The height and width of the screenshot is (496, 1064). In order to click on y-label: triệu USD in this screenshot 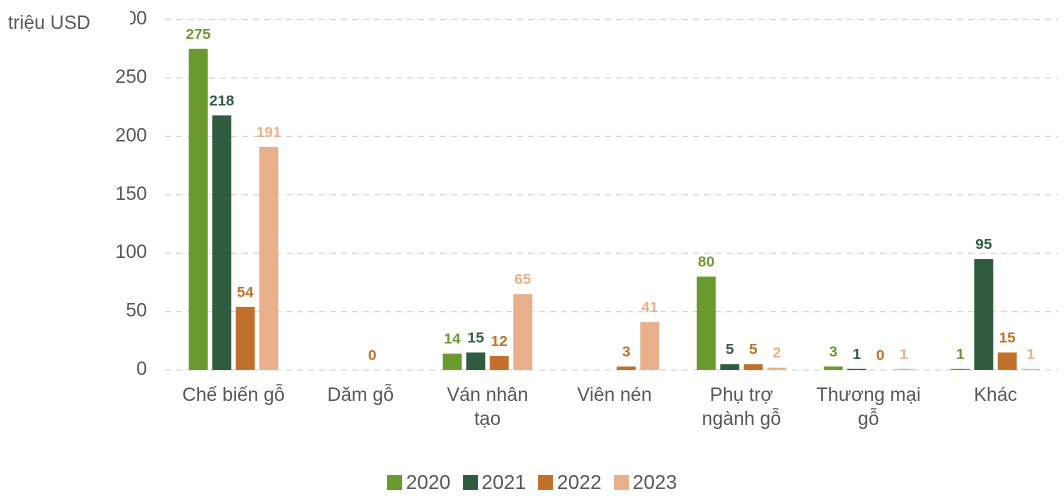, I will do `click(49, 23)`.